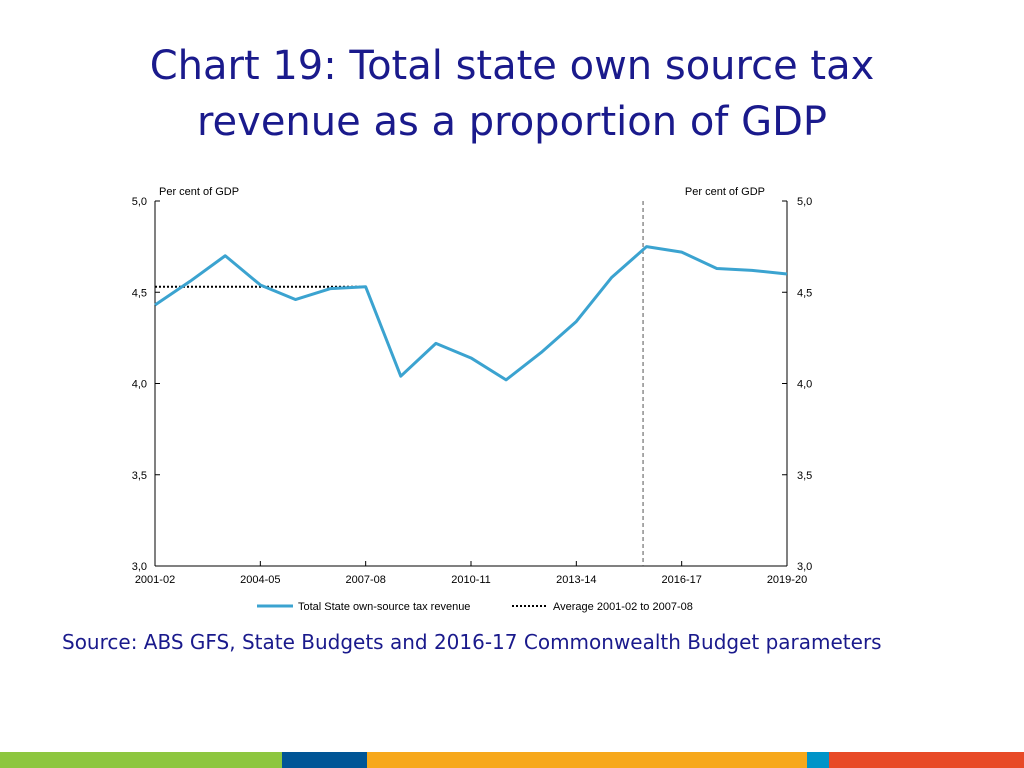 The height and width of the screenshot is (768, 1024). Describe the element at coordinates (725, 192) in the screenshot. I see `y-axis-title-right: Per cent of GDP` at that location.